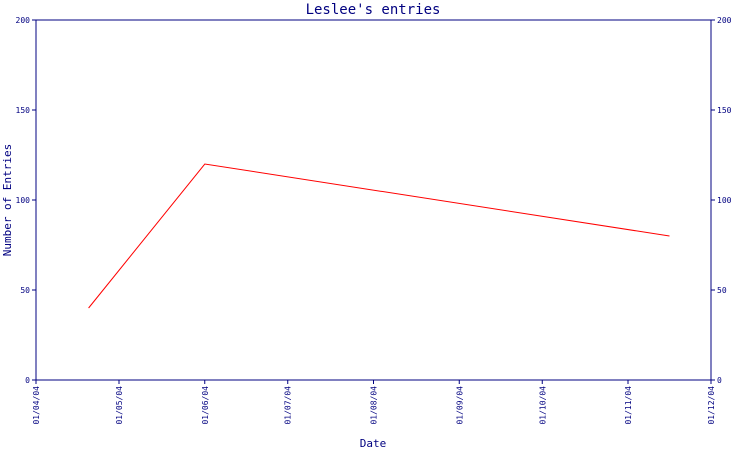 The width and height of the screenshot is (750, 450). I want to click on x-tick-label: 01/12/04, so click(711, 405).